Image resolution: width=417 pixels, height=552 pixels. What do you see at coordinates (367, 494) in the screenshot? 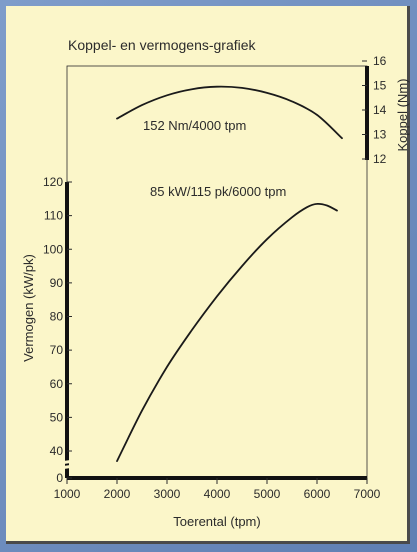
I see `x-tick-label: 7000` at bounding box center [367, 494].